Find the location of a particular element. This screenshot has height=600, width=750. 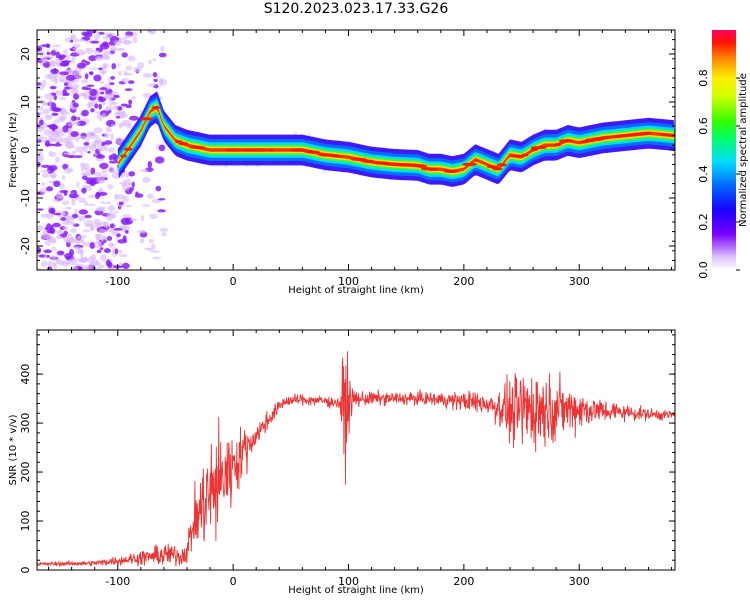

snr-y-tick-label: 400 is located at coordinates (25, 374).